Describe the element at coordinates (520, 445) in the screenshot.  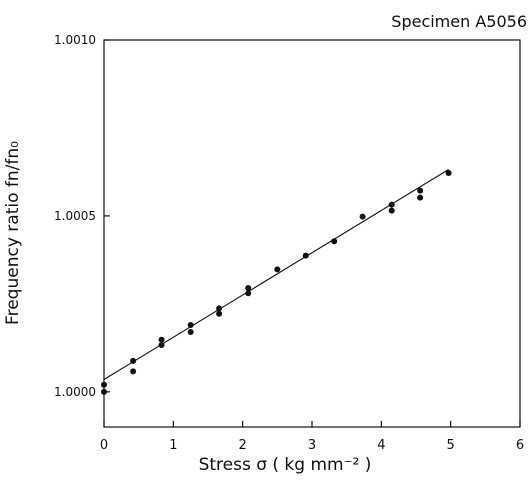
I see `x-tick-label: 6` at that location.